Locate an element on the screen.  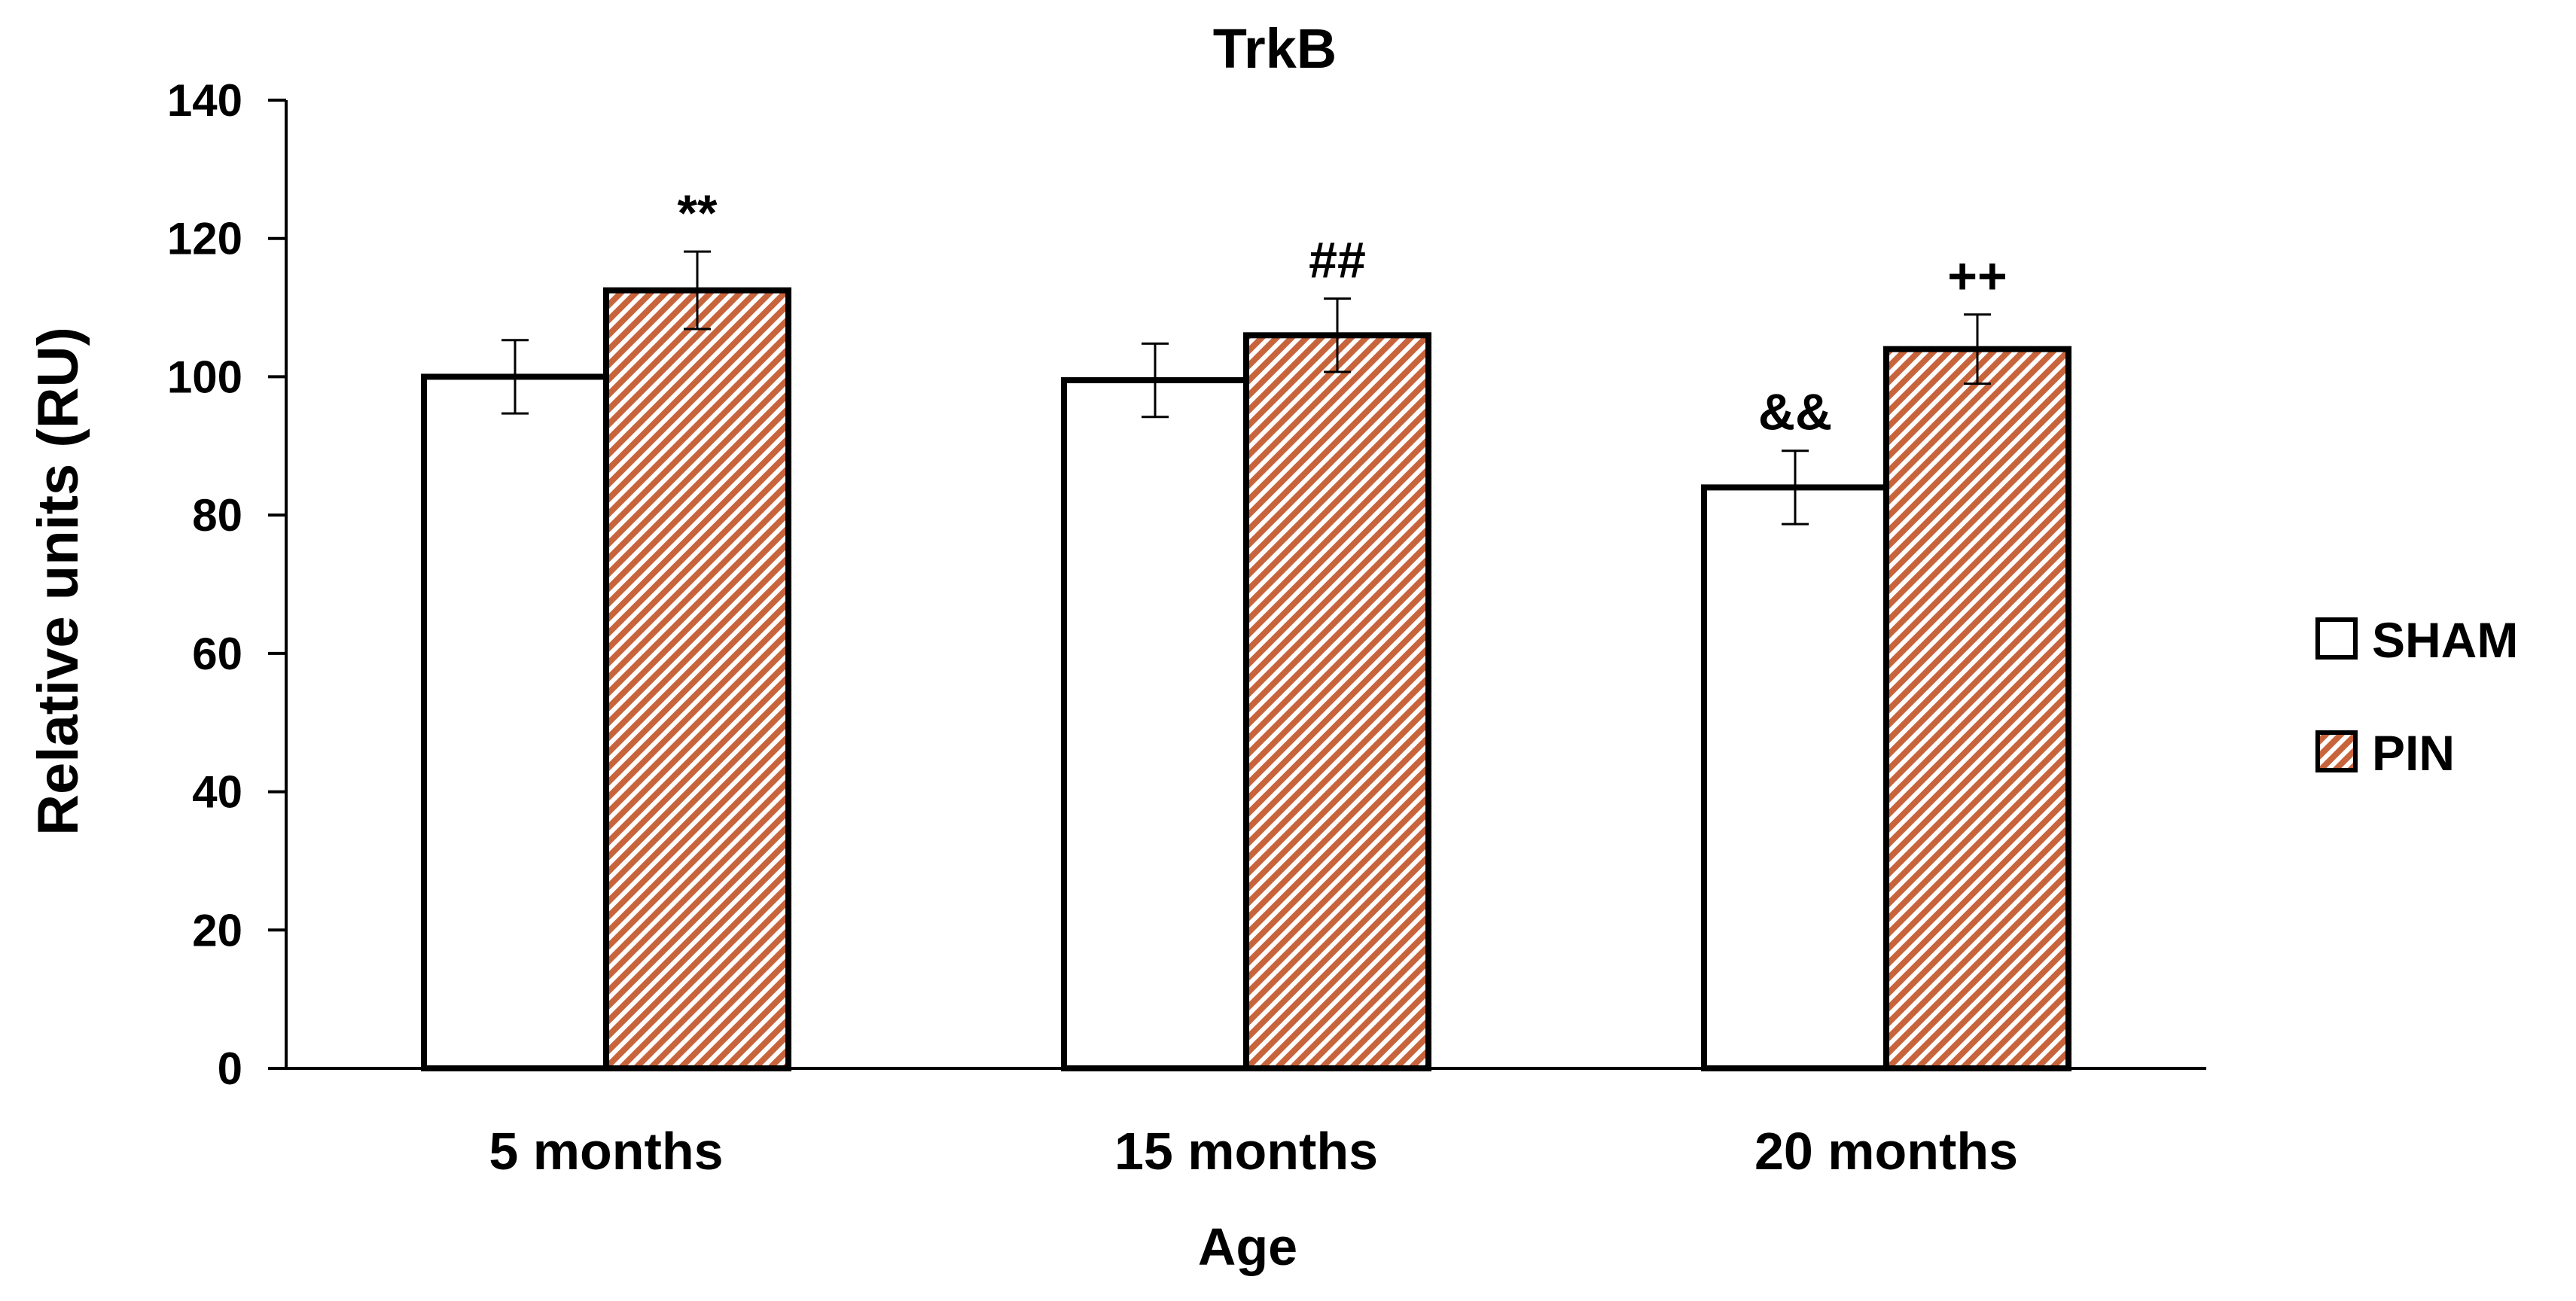
legend-label-sham: SHAM is located at coordinates (2445, 640).